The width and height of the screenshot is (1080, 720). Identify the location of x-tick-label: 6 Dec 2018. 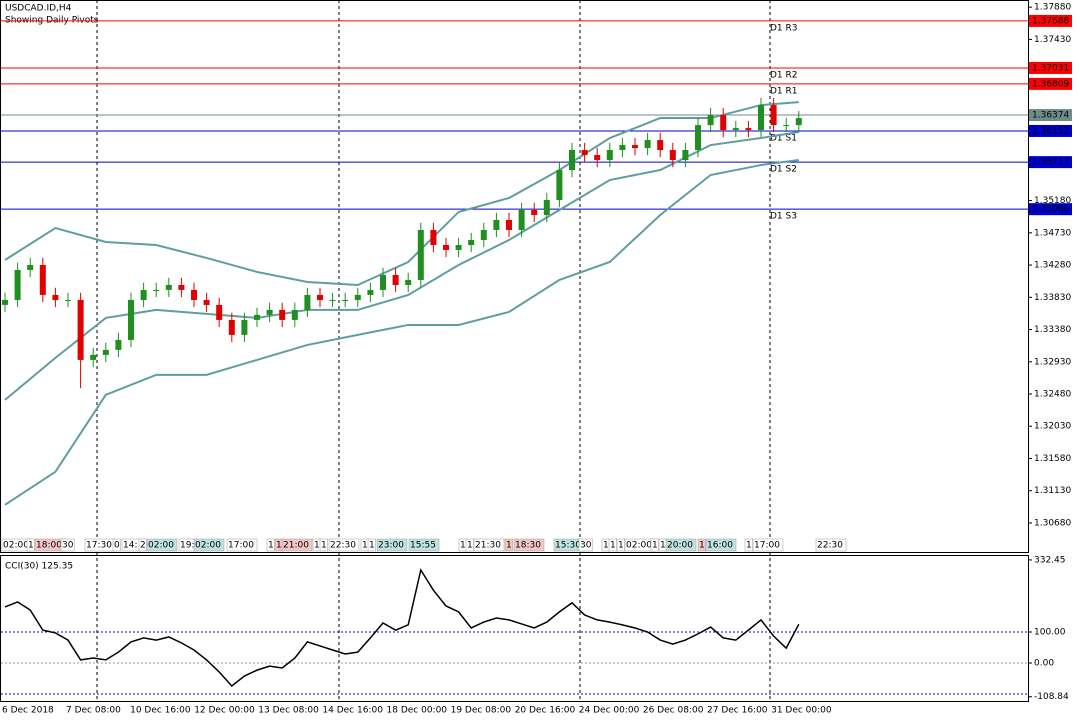
(28, 711).